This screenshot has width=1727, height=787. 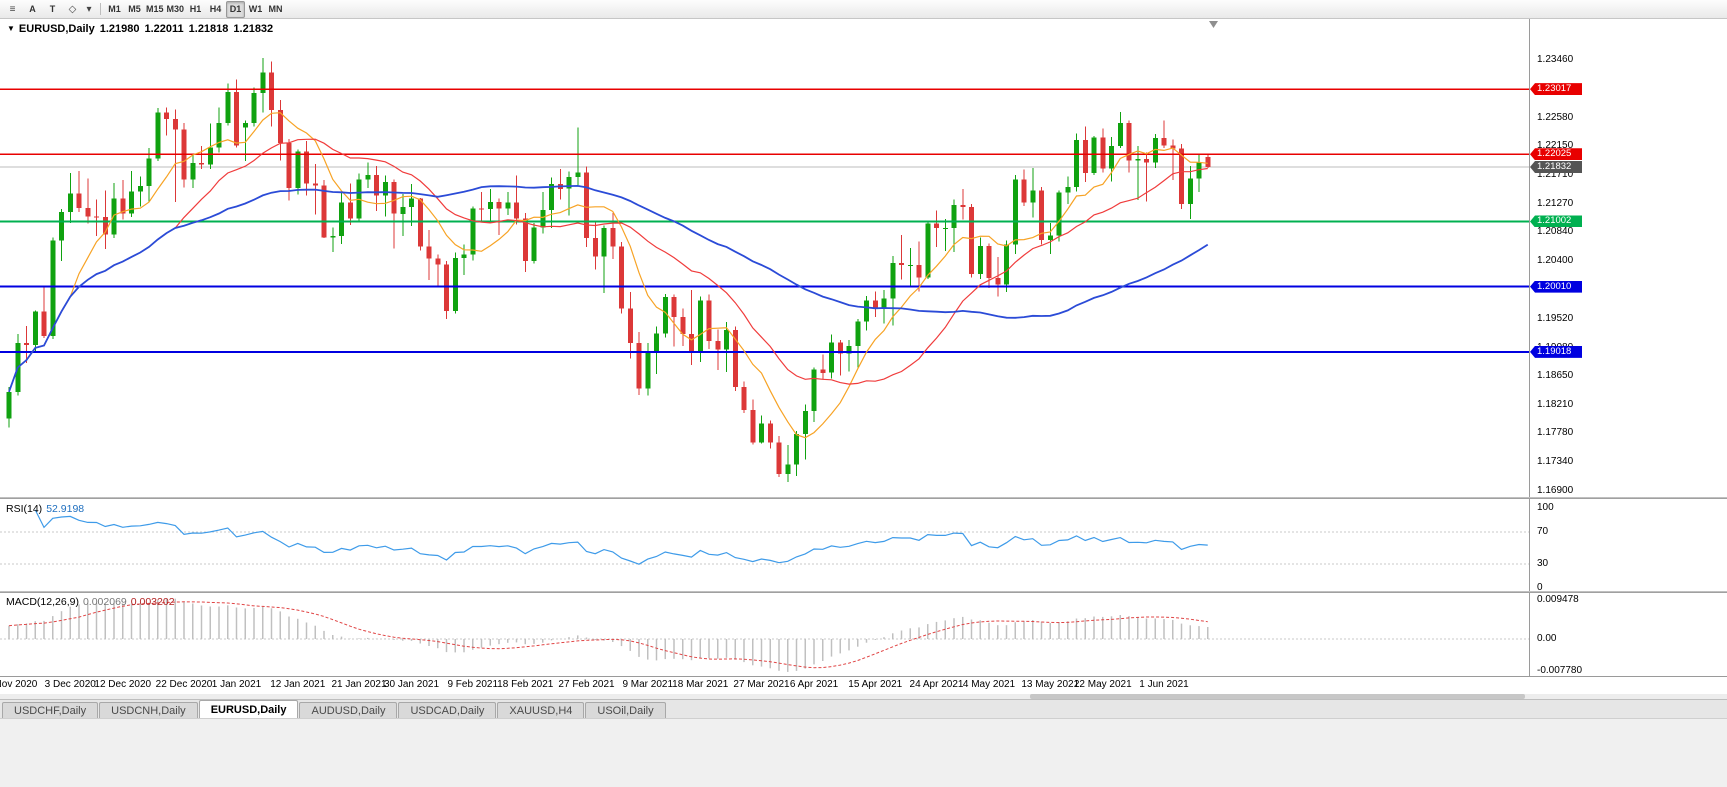 What do you see at coordinates (184, 684) in the screenshot?
I see `date-label: 22 Dec 2020` at bounding box center [184, 684].